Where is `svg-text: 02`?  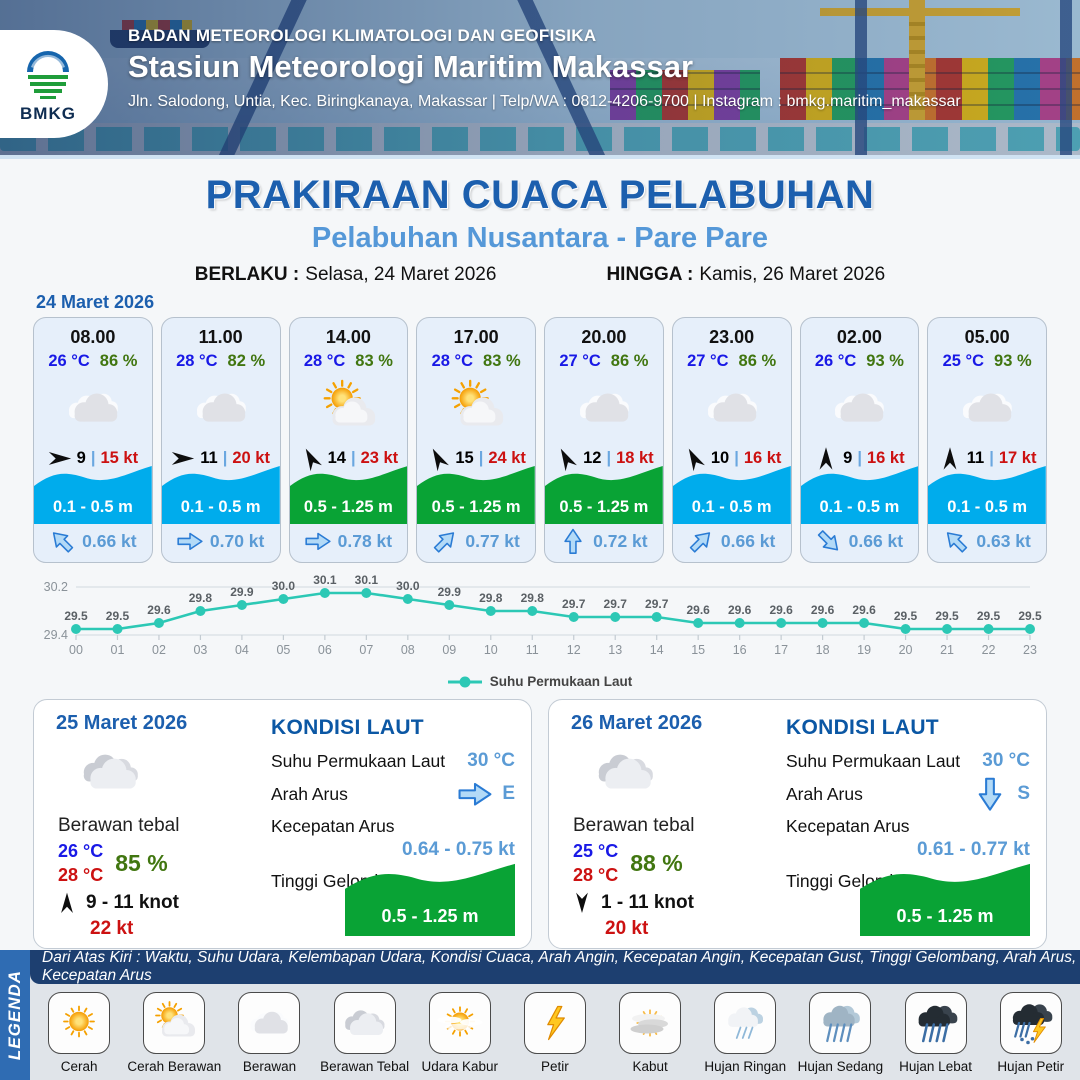 svg-text: 02 is located at coordinates (159, 650).